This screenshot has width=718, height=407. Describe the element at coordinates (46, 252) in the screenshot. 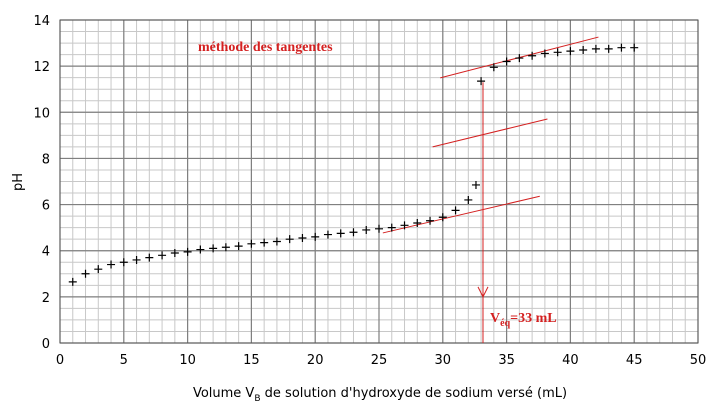

I see `y-tick-label: 4` at that location.